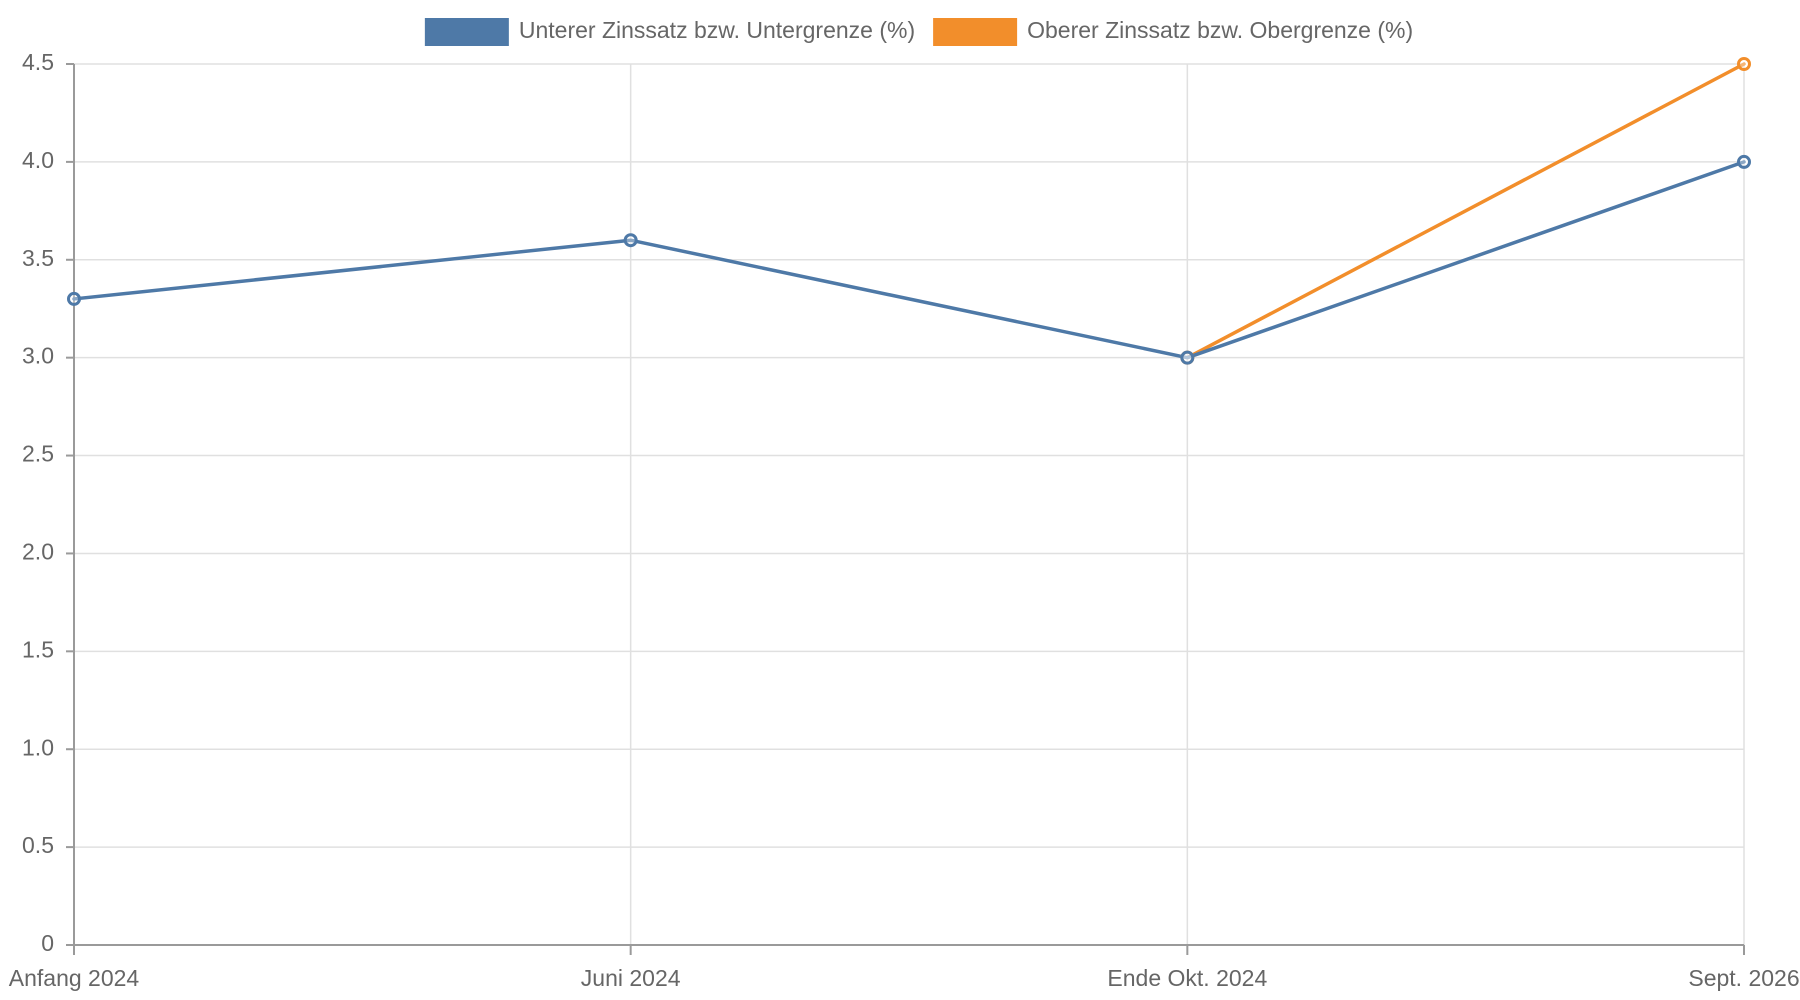 The width and height of the screenshot is (1800, 1000). I want to click on y-tick-label: 4.5, so click(38, 62).